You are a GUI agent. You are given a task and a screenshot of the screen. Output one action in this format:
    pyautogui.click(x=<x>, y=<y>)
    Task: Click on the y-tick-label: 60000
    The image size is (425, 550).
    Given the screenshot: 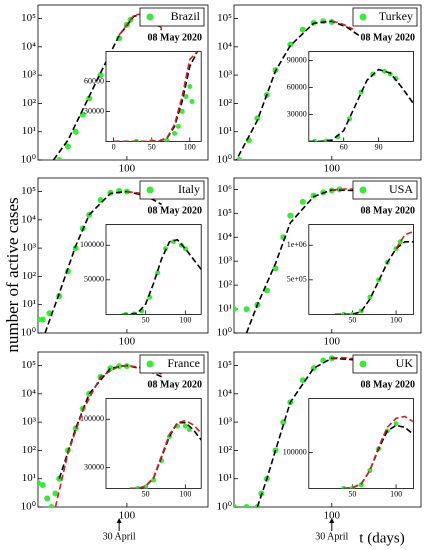 What is the action you would take?
    pyautogui.click(x=297, y=86)
    